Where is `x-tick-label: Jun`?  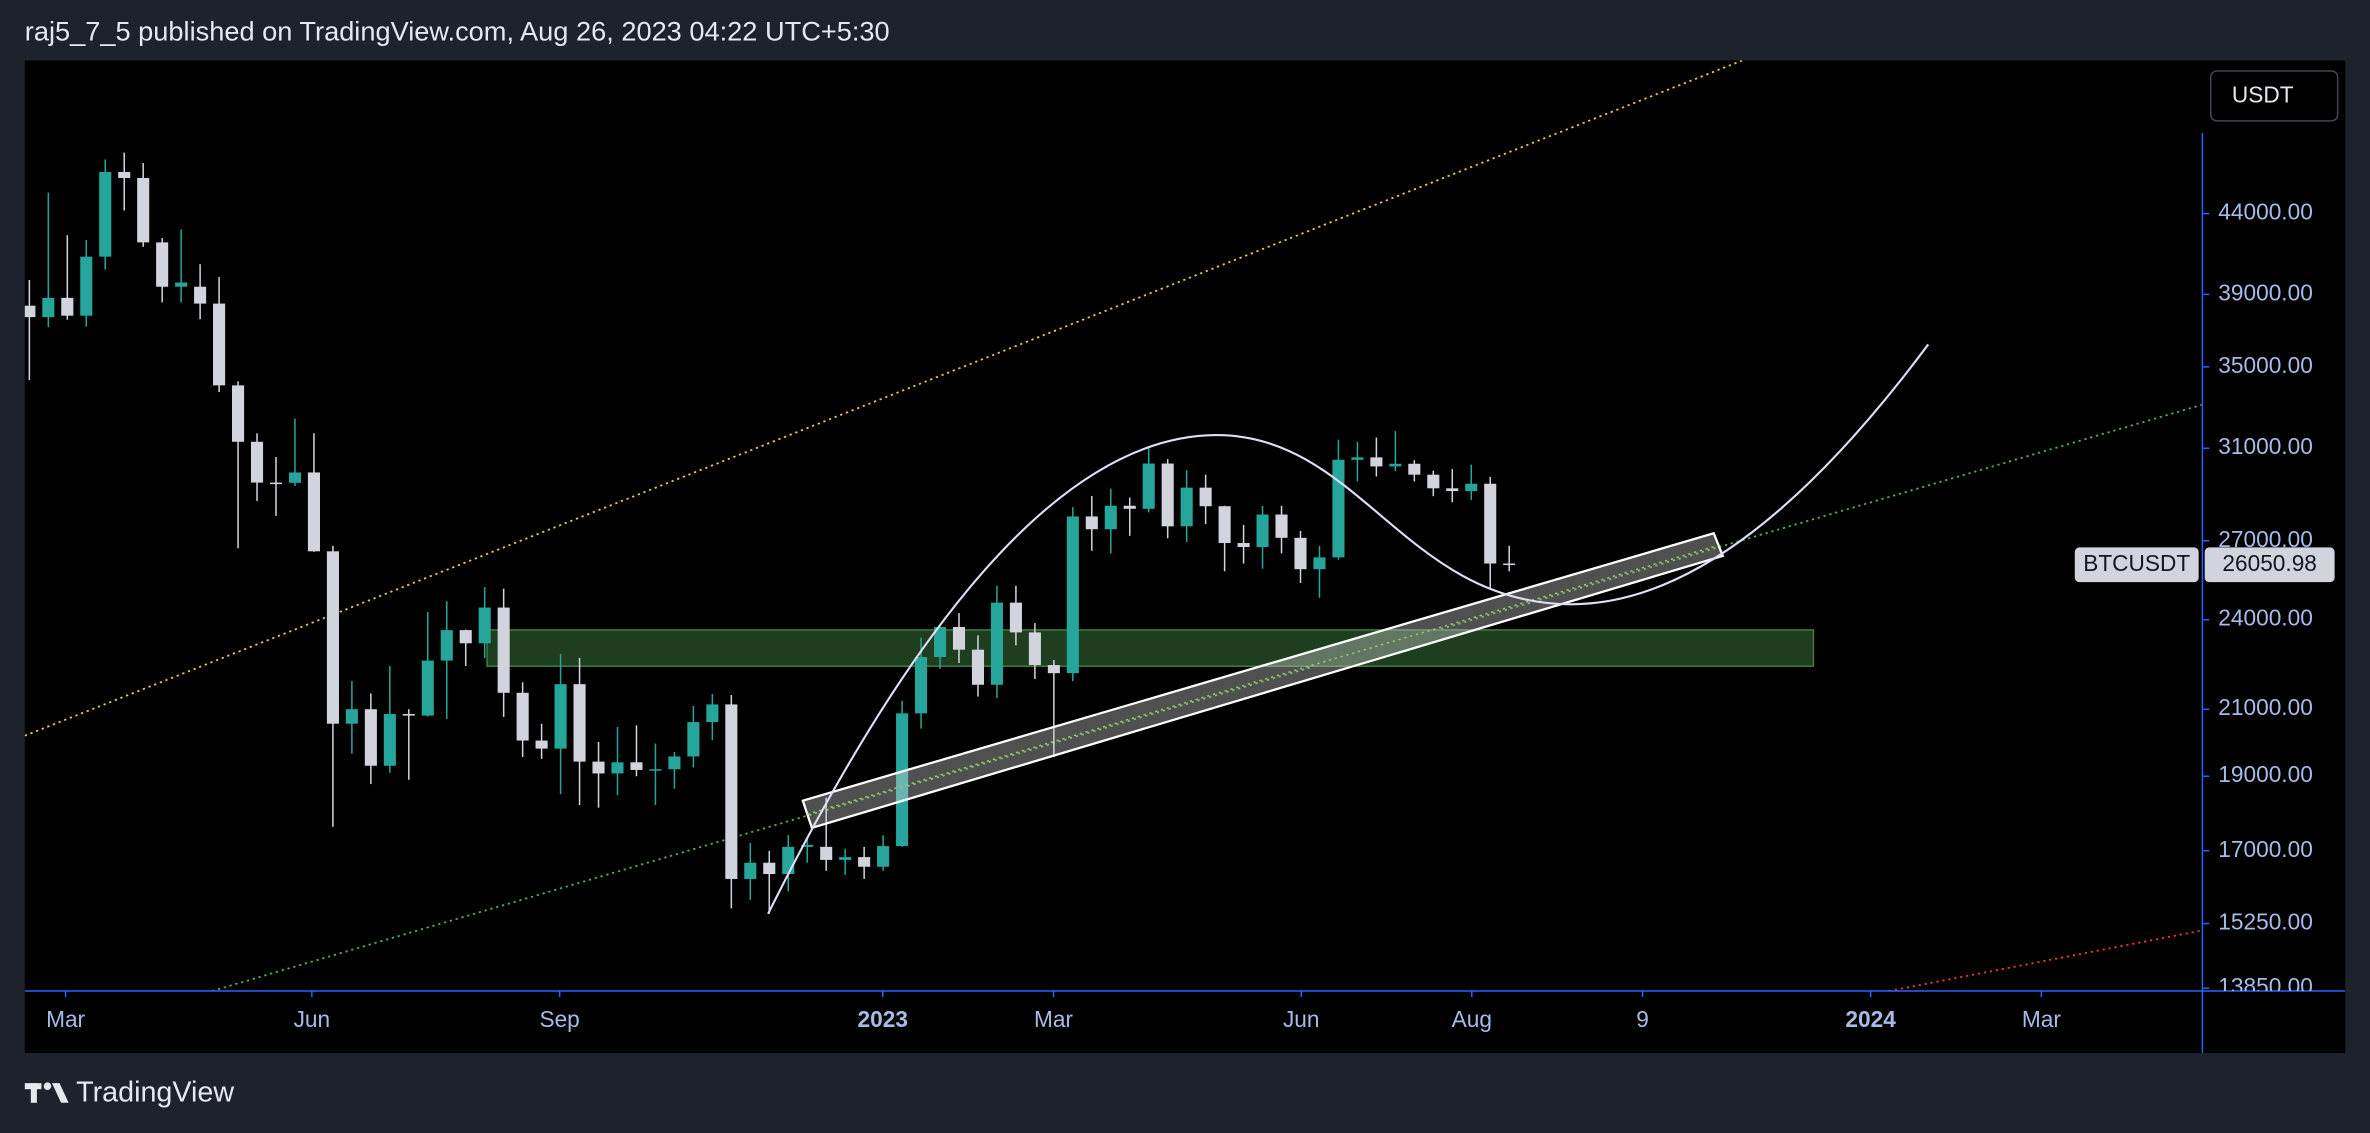
x-tick-label: Jun is located at coordinates (312, 1019).